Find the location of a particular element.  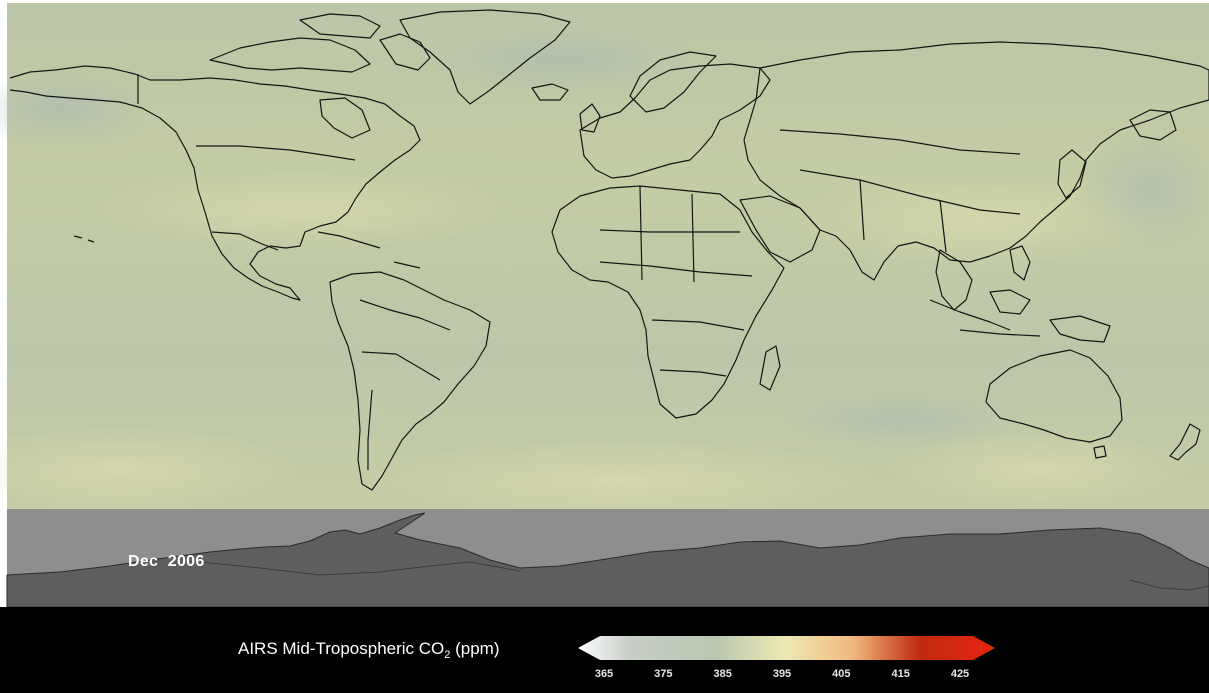

legend-title-suffix: (ppm) is located at coordinates (475, 648).